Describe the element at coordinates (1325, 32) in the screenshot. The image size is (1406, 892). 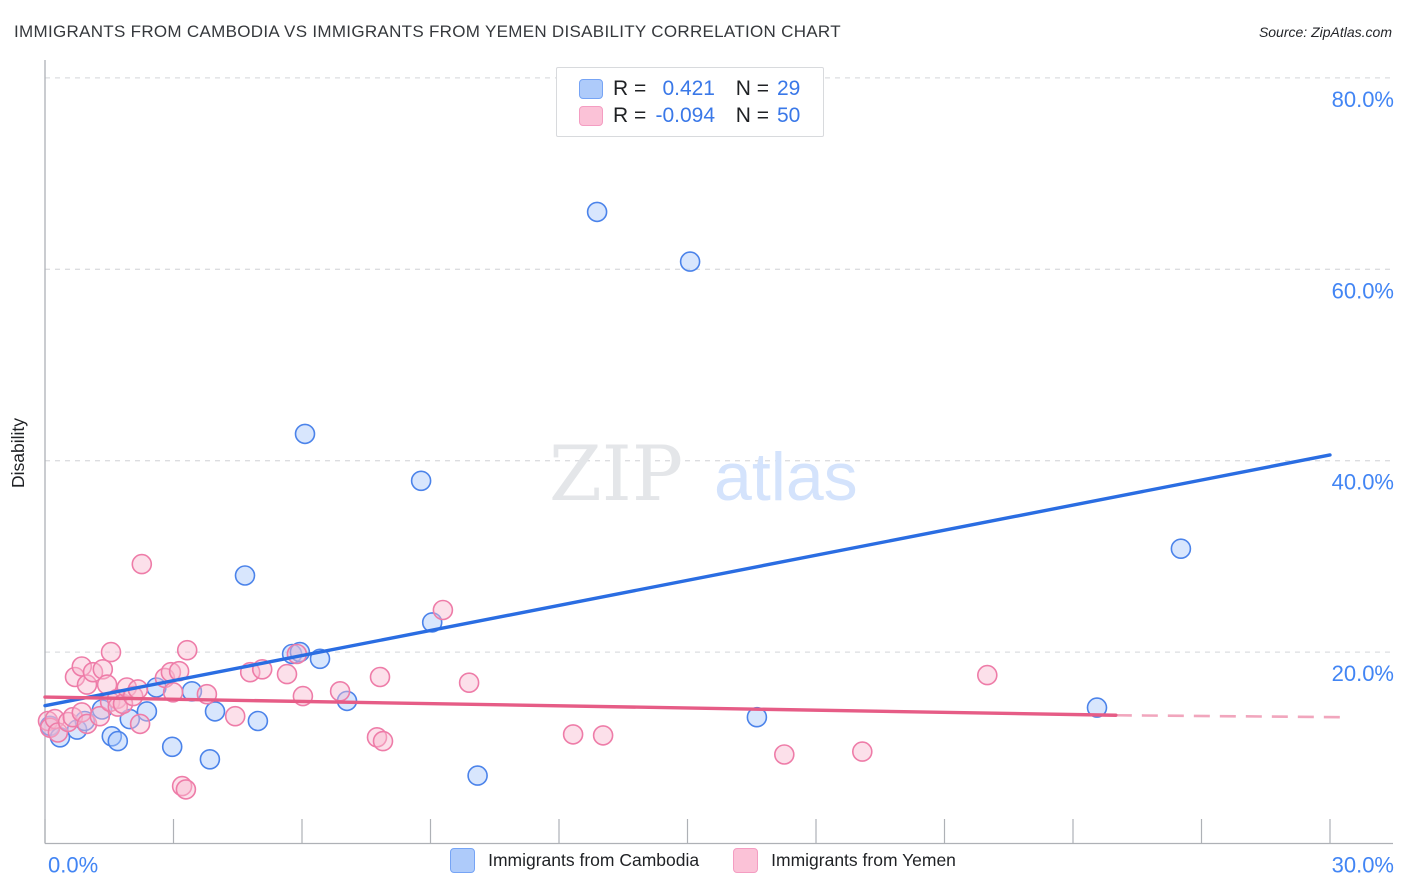
I see `source-credit: Source: ZipAtlas.com` at that location.